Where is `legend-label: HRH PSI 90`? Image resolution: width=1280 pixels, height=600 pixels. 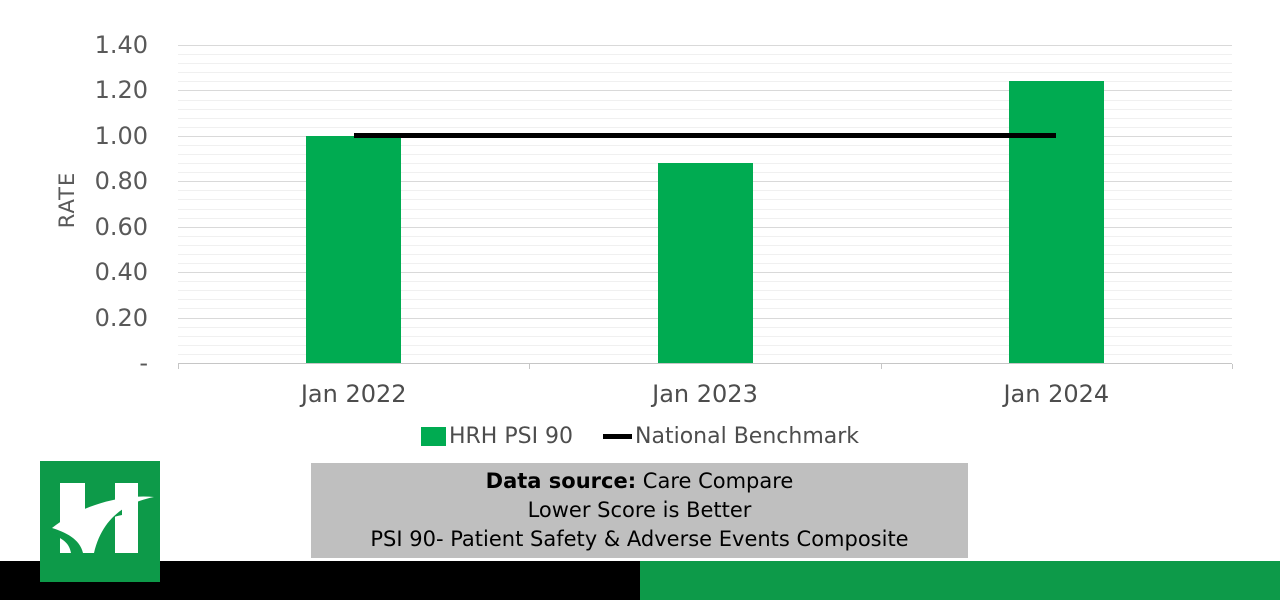
legend-label: HRH PSI 90 is located at coordinates (511, 436).